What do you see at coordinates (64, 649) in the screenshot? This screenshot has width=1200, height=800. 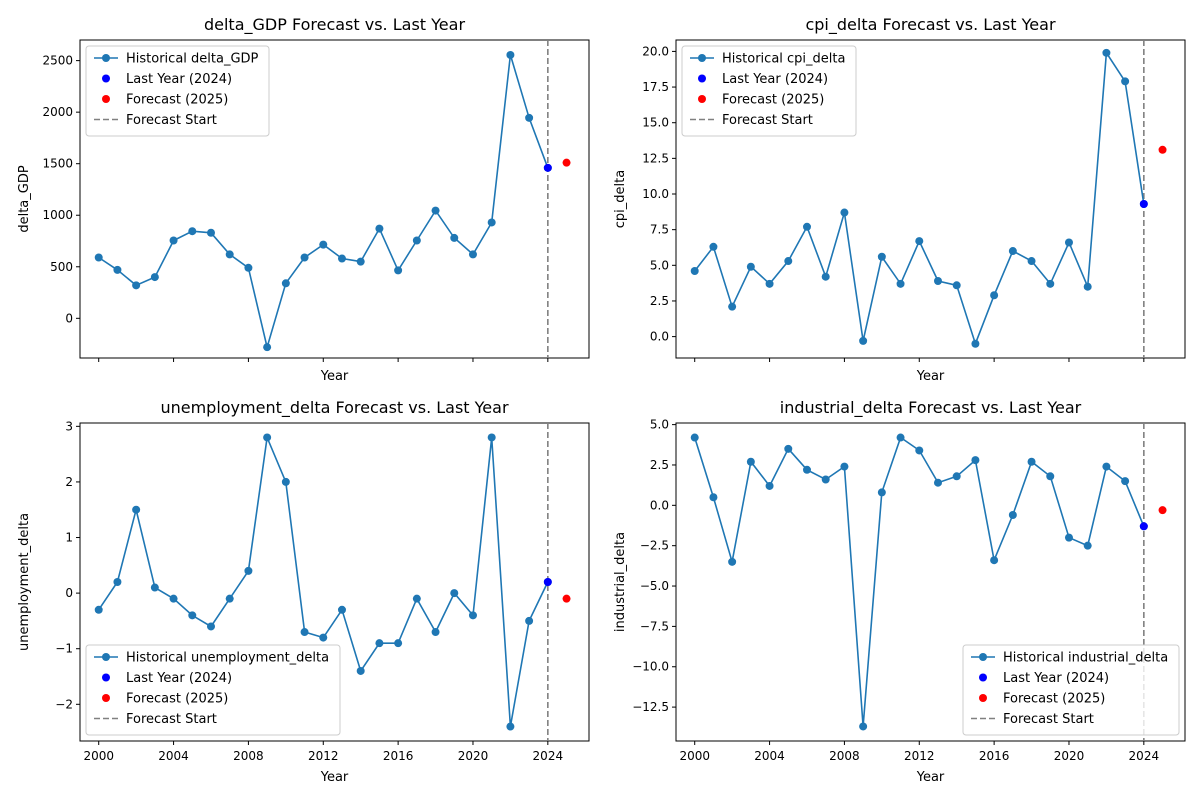 I see `y-tick-label: −1` at bounding box center [64, 649].